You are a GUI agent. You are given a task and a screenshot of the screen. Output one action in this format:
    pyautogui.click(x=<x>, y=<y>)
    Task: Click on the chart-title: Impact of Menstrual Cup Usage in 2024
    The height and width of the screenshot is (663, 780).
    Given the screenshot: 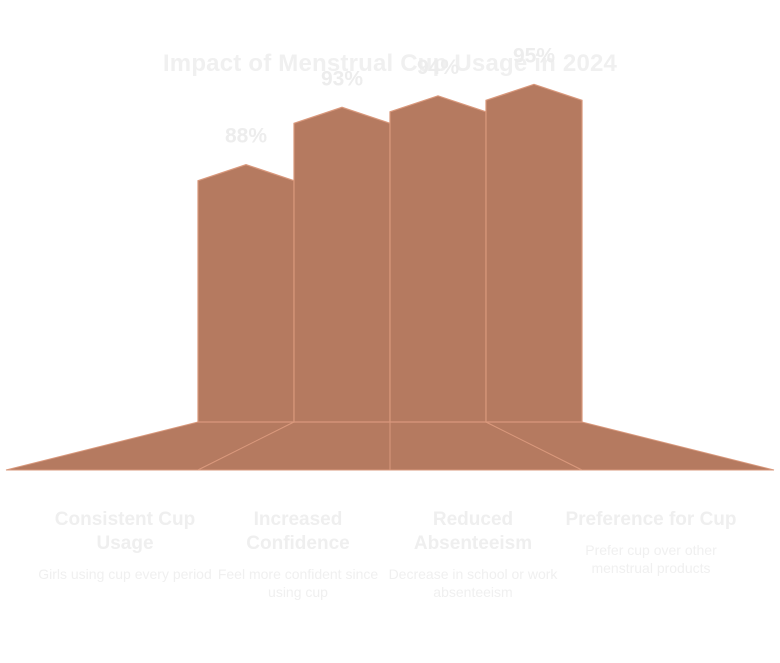 What is the action you would take?
    pyautogui.click(x=390, y=63)
    